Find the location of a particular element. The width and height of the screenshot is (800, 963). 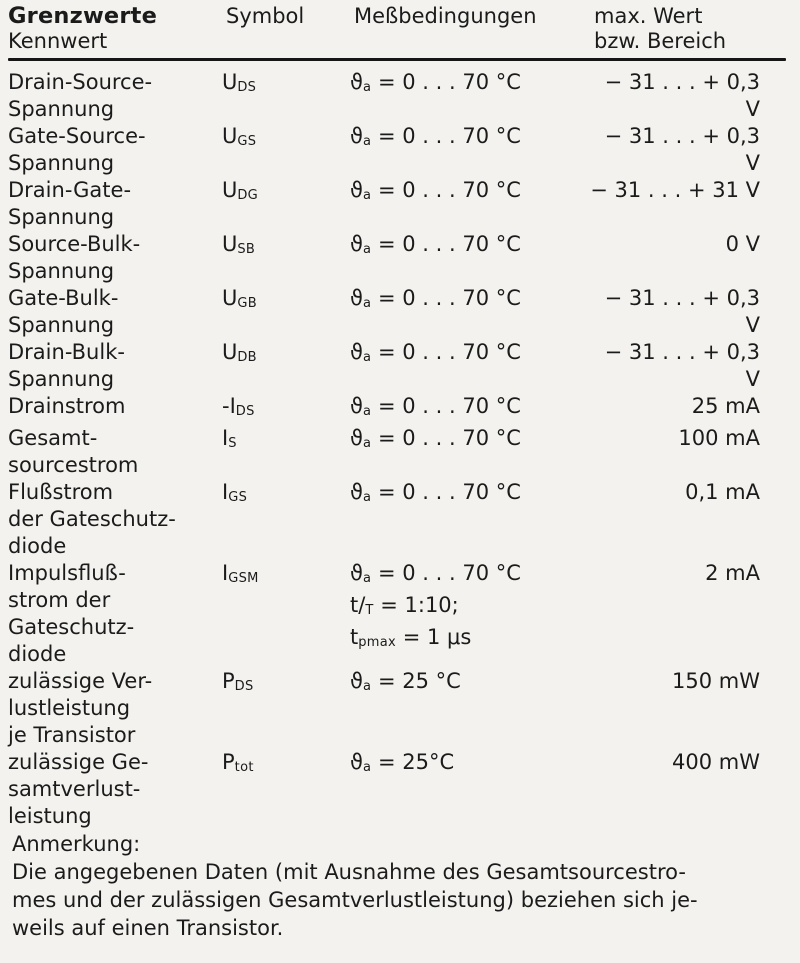

symbol-cell: PDS is located at coordinates (280, 684).